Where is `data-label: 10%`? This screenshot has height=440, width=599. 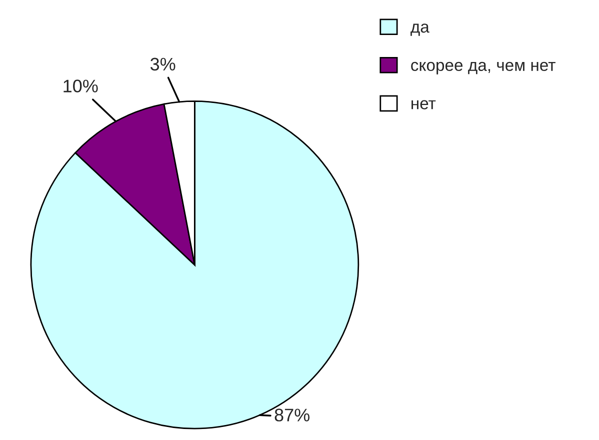
data-label: 10% is located at coordinates (81, 86).